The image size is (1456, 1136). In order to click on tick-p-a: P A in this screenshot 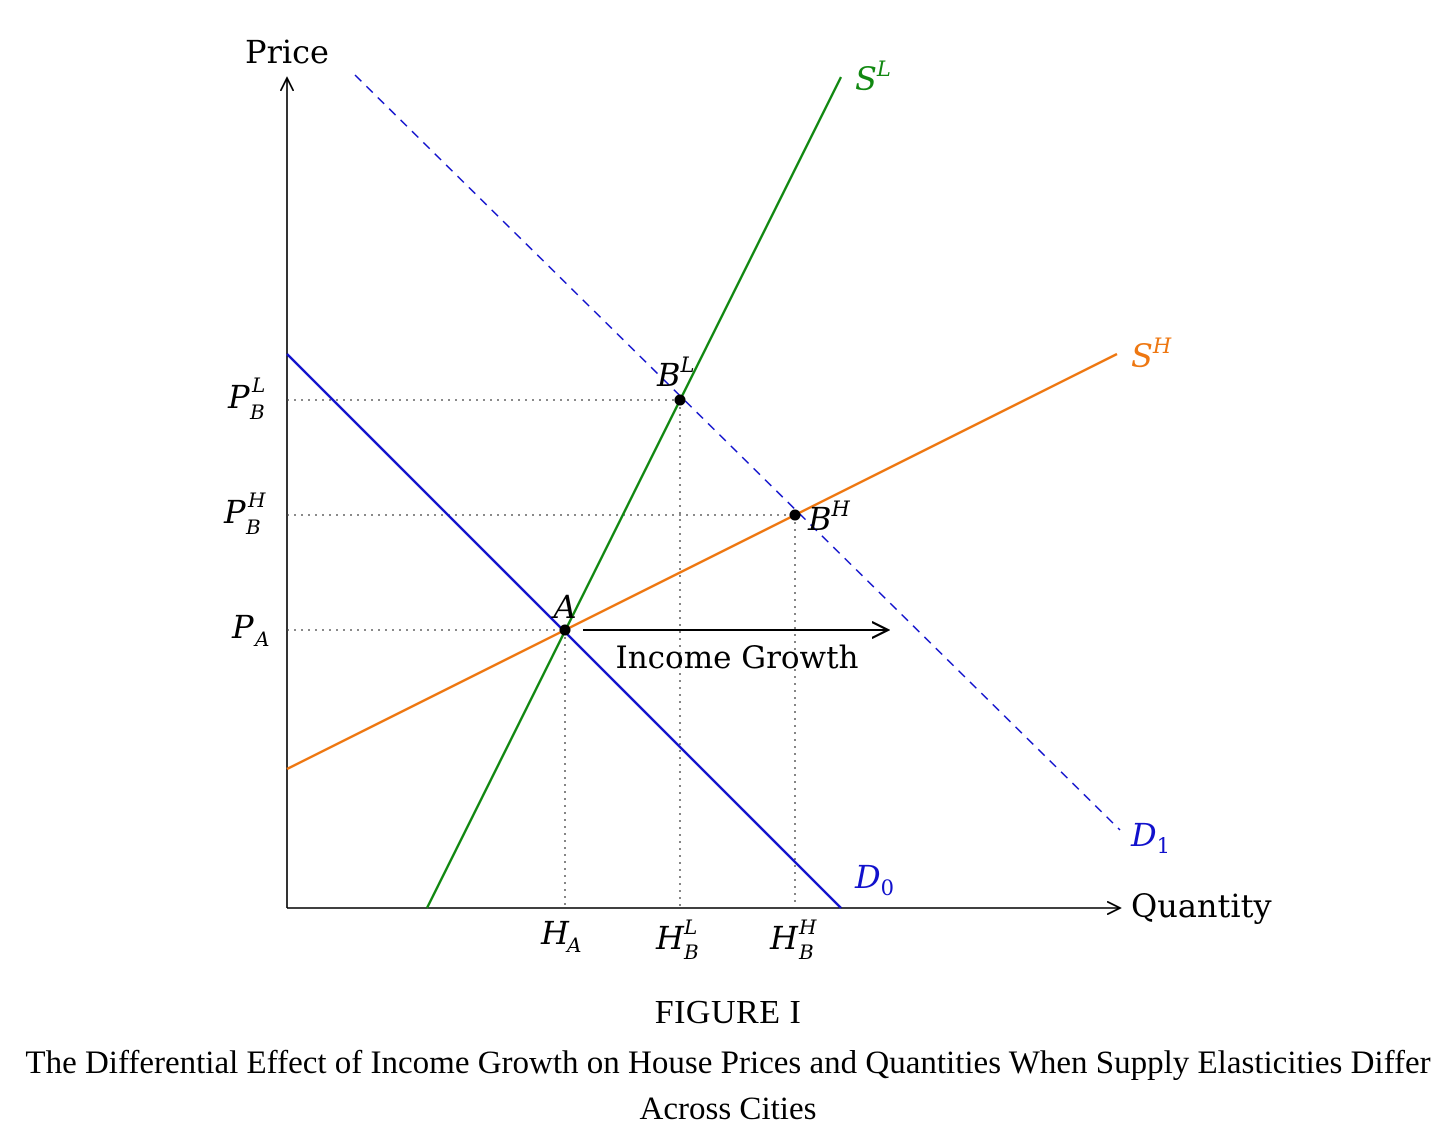, I will do `click(250, 629)`.